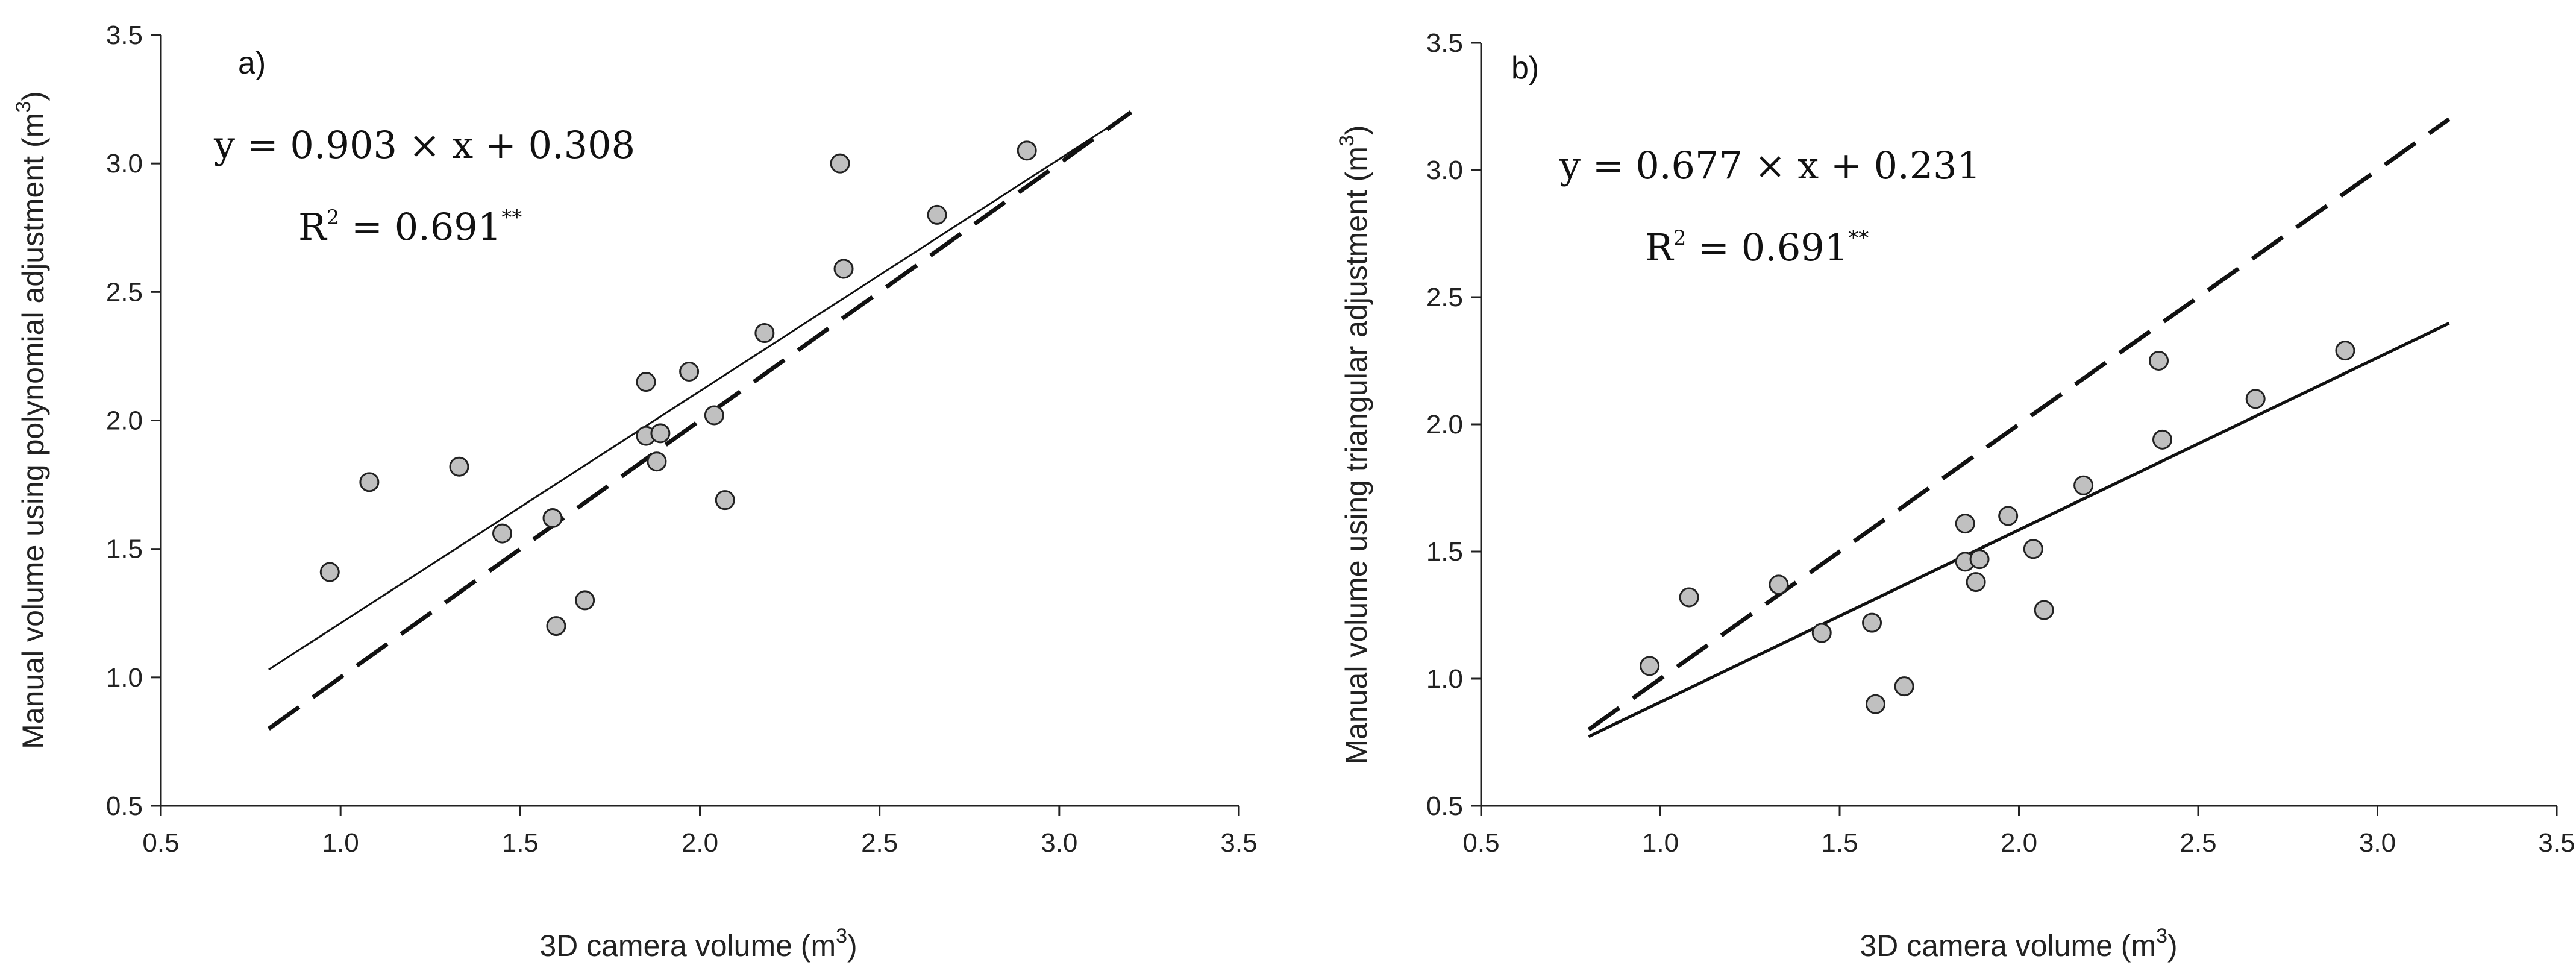 This screenshot has width=2576, height=965. Describe the element at coordinates (124, 678) in the screenshot. I see `panel-a-y-tick-label: 1.0` at that location.